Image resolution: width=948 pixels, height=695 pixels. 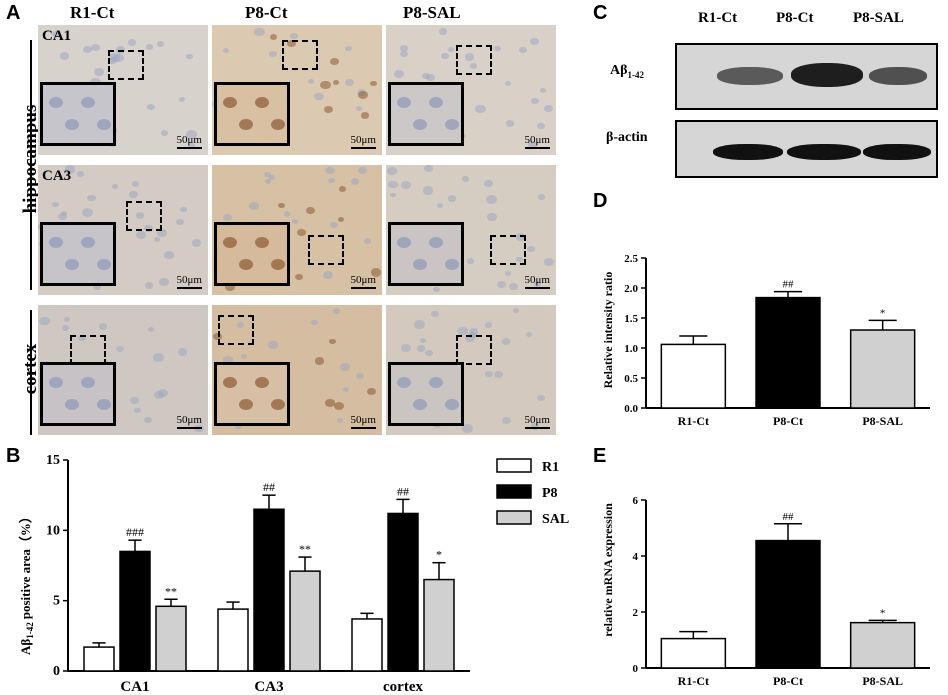 What do you see at coordinates (898, 76) in the screenshot?
I see `abeta-band-sal` at bounding box center [898, 76].